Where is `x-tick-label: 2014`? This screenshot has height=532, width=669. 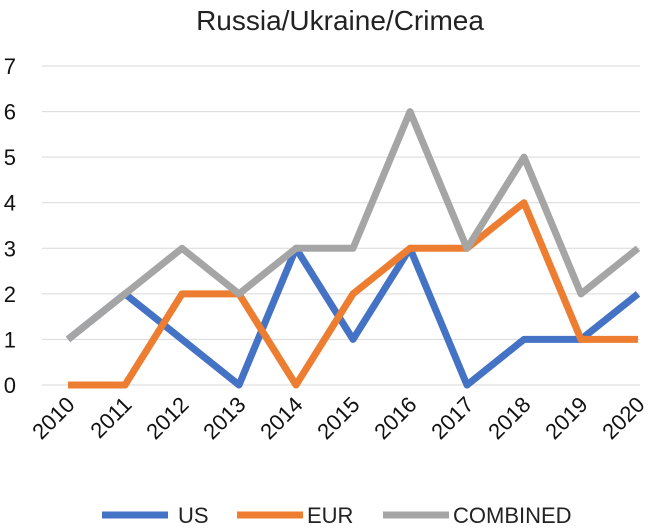 x-tick-label: 2014 is located at coordinates (281, 418).